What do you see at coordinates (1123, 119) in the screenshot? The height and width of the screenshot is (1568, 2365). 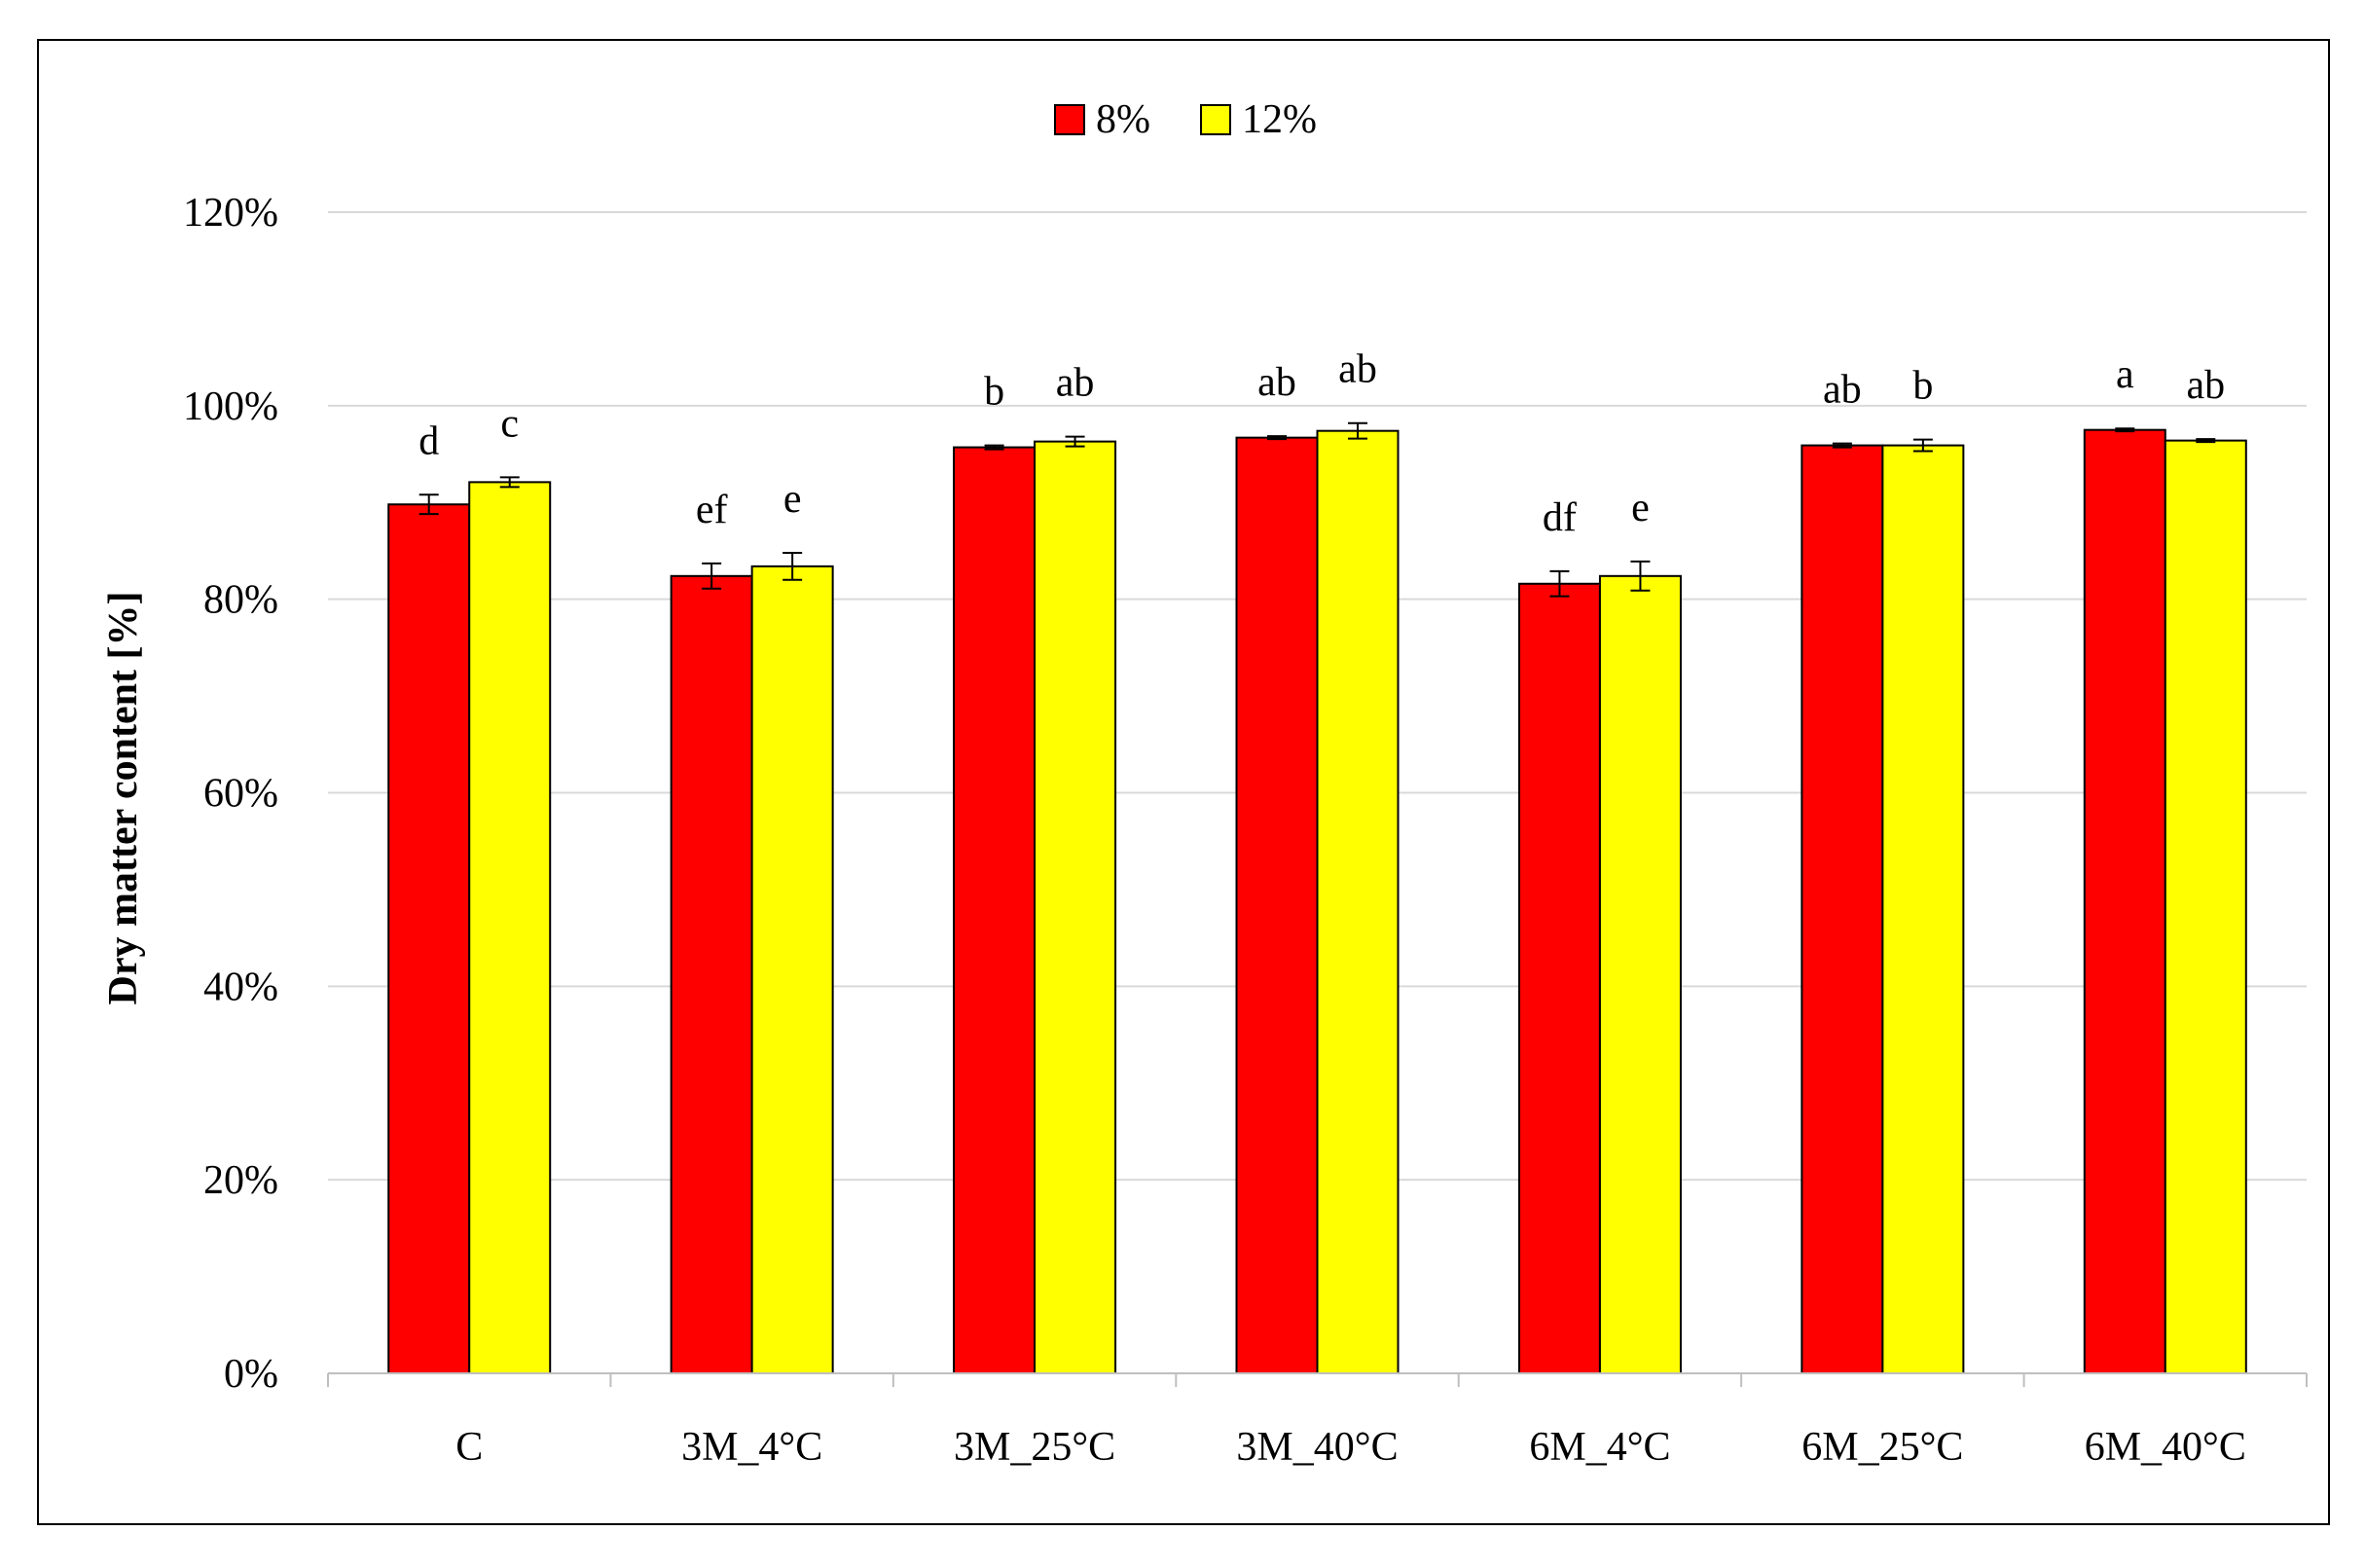 I see `legend-label-8: 8%` at bounding box center [1123, 119].